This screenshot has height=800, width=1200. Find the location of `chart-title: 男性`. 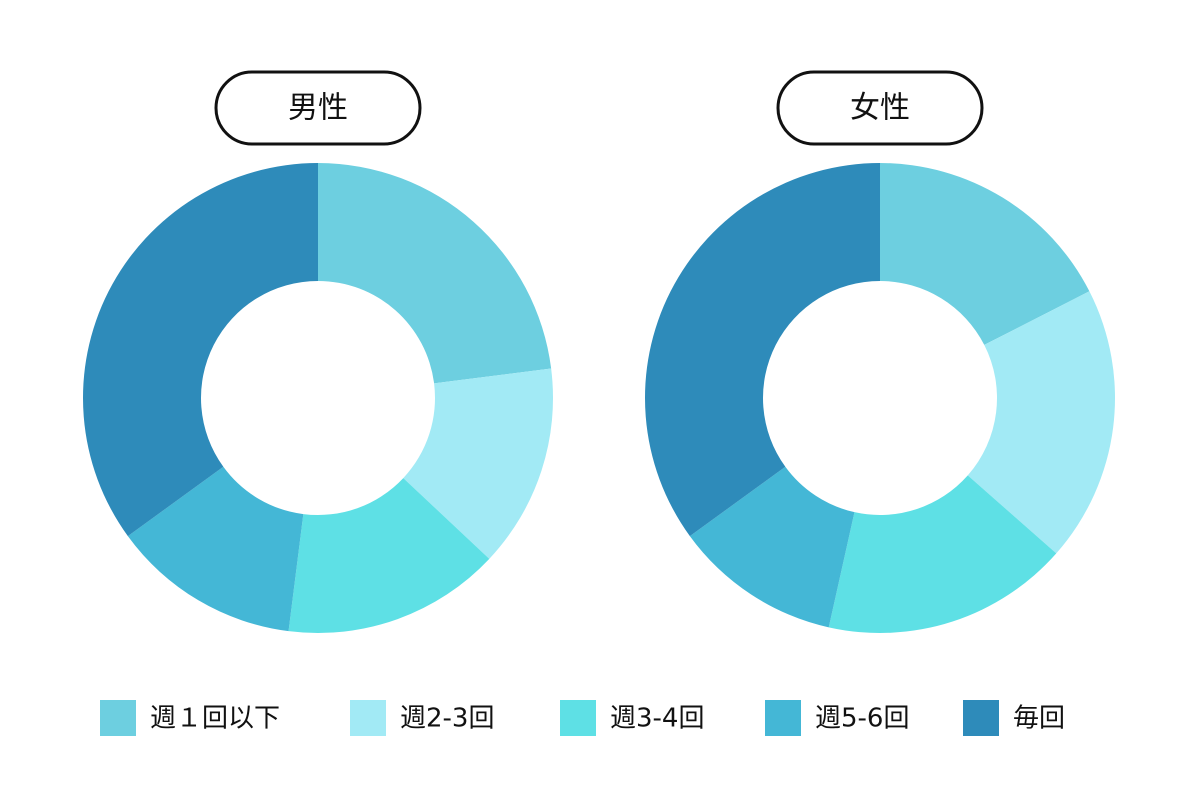

chart-title: 男性 is located at coordinates (318, 108).